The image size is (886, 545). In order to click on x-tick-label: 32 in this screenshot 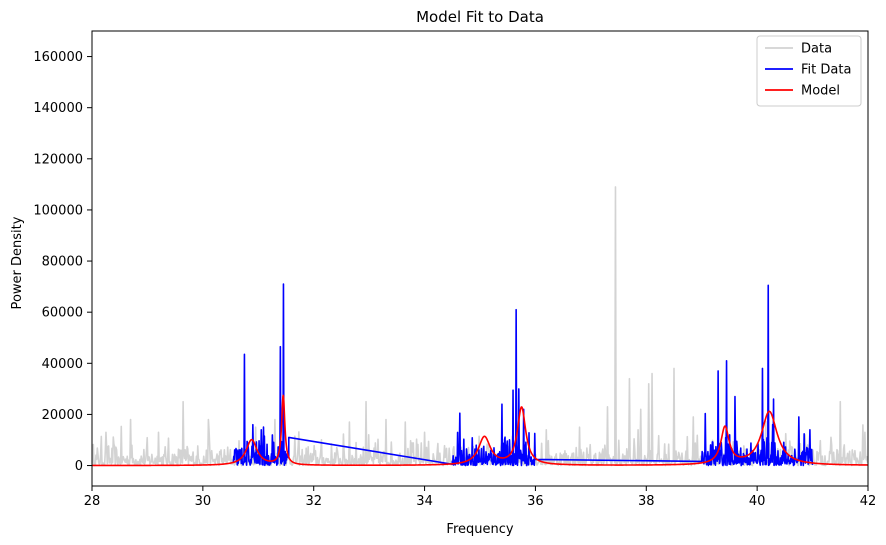, I will do `click(313, 501)`.